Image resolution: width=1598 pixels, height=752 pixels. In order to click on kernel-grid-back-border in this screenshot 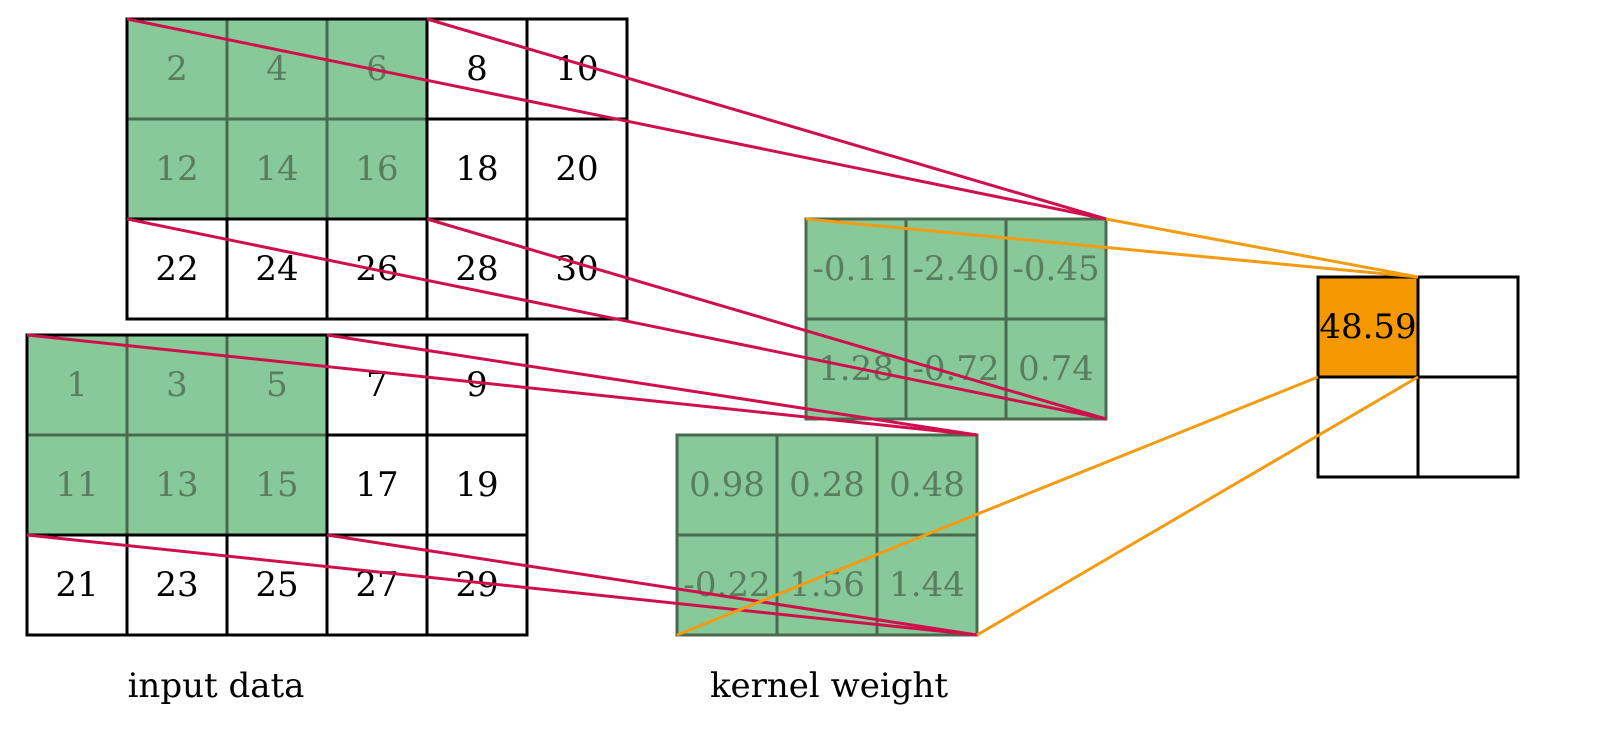, I will do `click(827, 535)`.